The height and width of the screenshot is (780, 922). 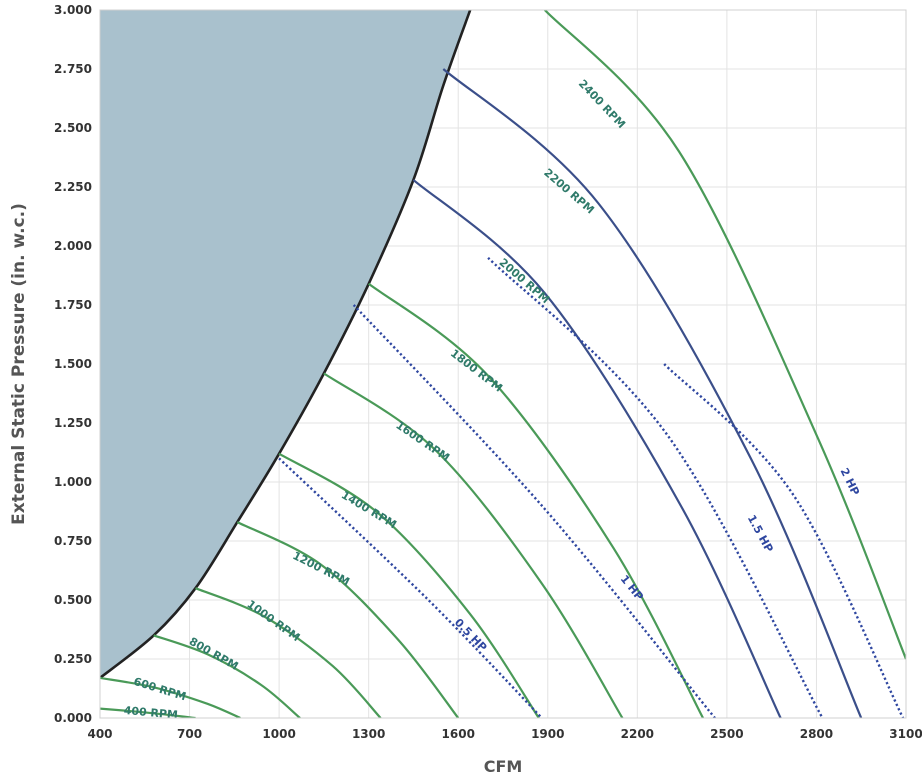 I want to click on 800-rpm-curve, so click(x=227, y=676).